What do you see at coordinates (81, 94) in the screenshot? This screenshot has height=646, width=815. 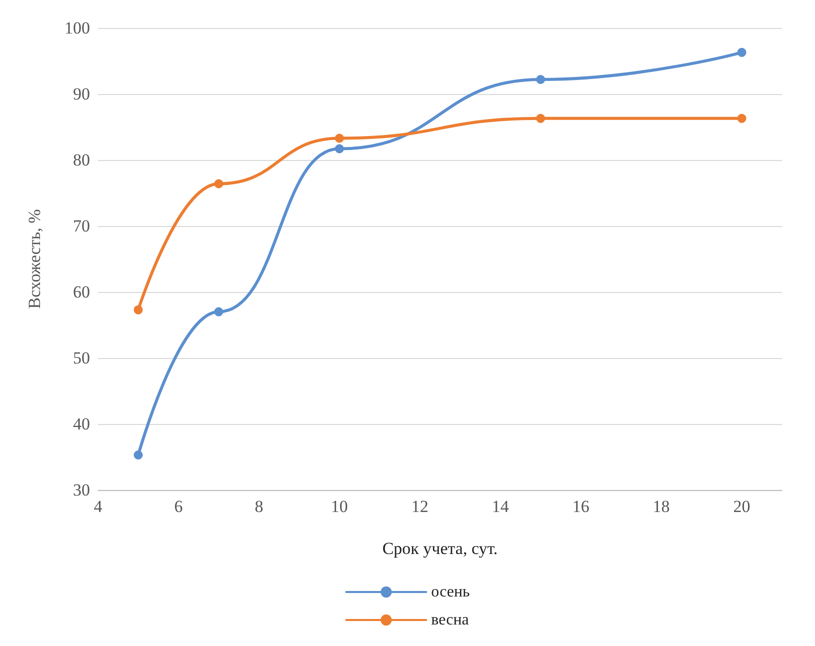 I see `y-tick-label: 90` at bounding box center [81, 94].